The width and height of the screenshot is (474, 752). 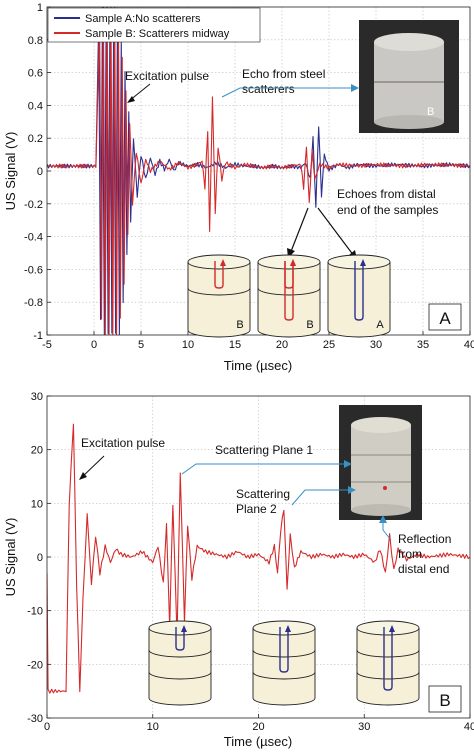 What do you see at coordinates (256, 509) in the screenshot?
I see `annotation-plane-2-line2: Plane 2` at bounding box center [256, 509].